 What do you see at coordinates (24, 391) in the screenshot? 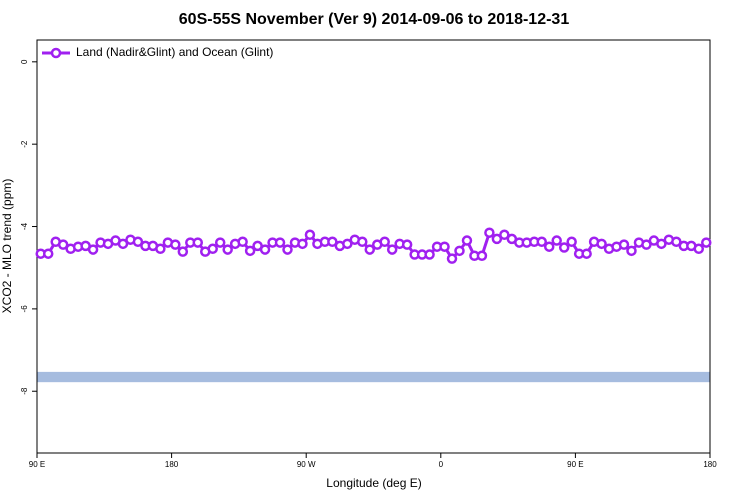
I see `y-tick-label: -8` at bounding box center [24, 391].